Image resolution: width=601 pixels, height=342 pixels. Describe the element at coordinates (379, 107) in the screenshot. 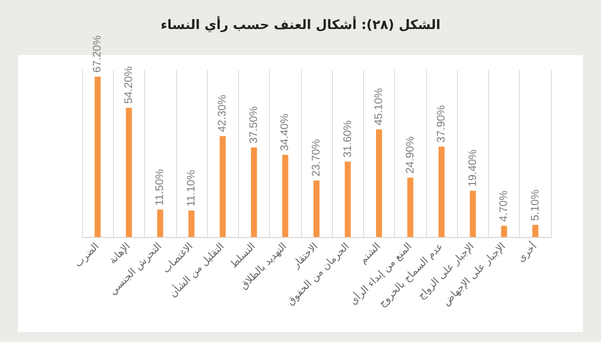

I see `data-label: 45.10%` at that location.